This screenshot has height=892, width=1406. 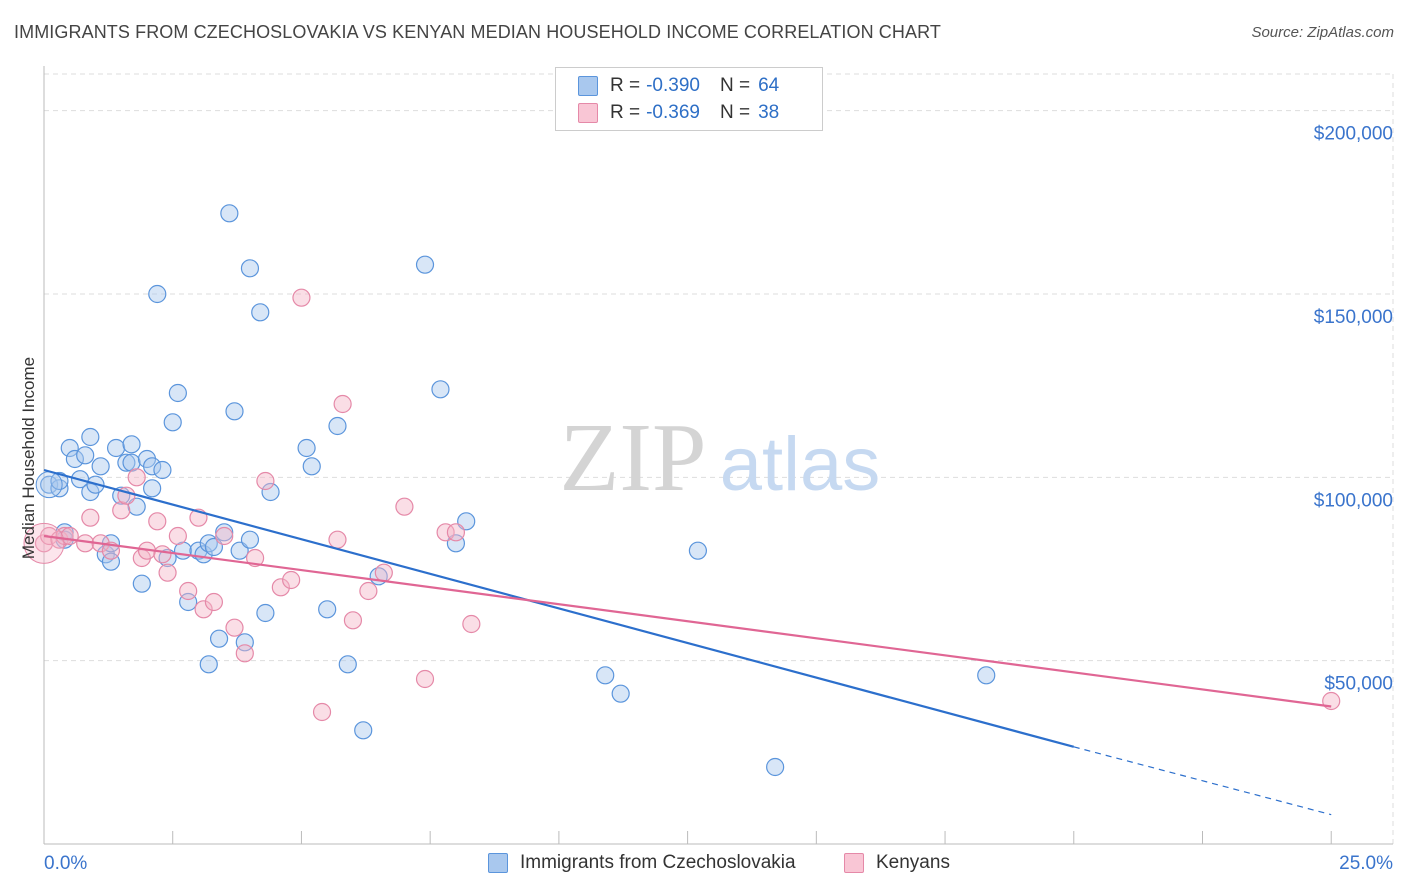 I want to click on legend-row-series1: R = -0.390 N = 64, so click(x=678, y=86).